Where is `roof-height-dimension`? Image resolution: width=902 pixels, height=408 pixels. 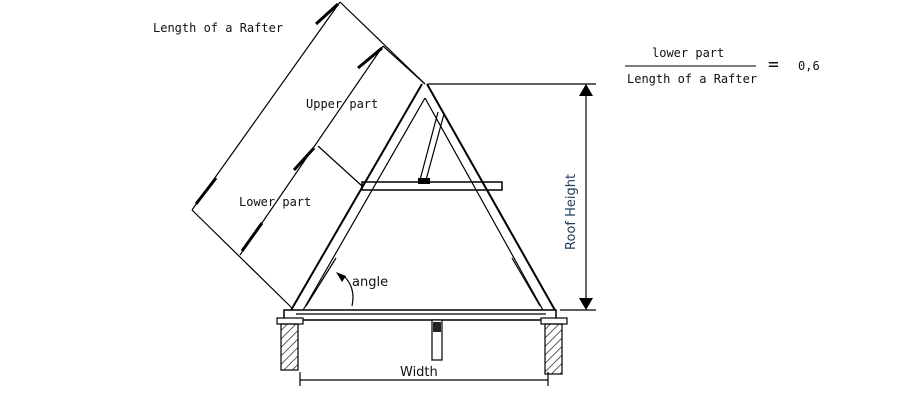
roof-height-dimension is located at coordinates (512, 197).